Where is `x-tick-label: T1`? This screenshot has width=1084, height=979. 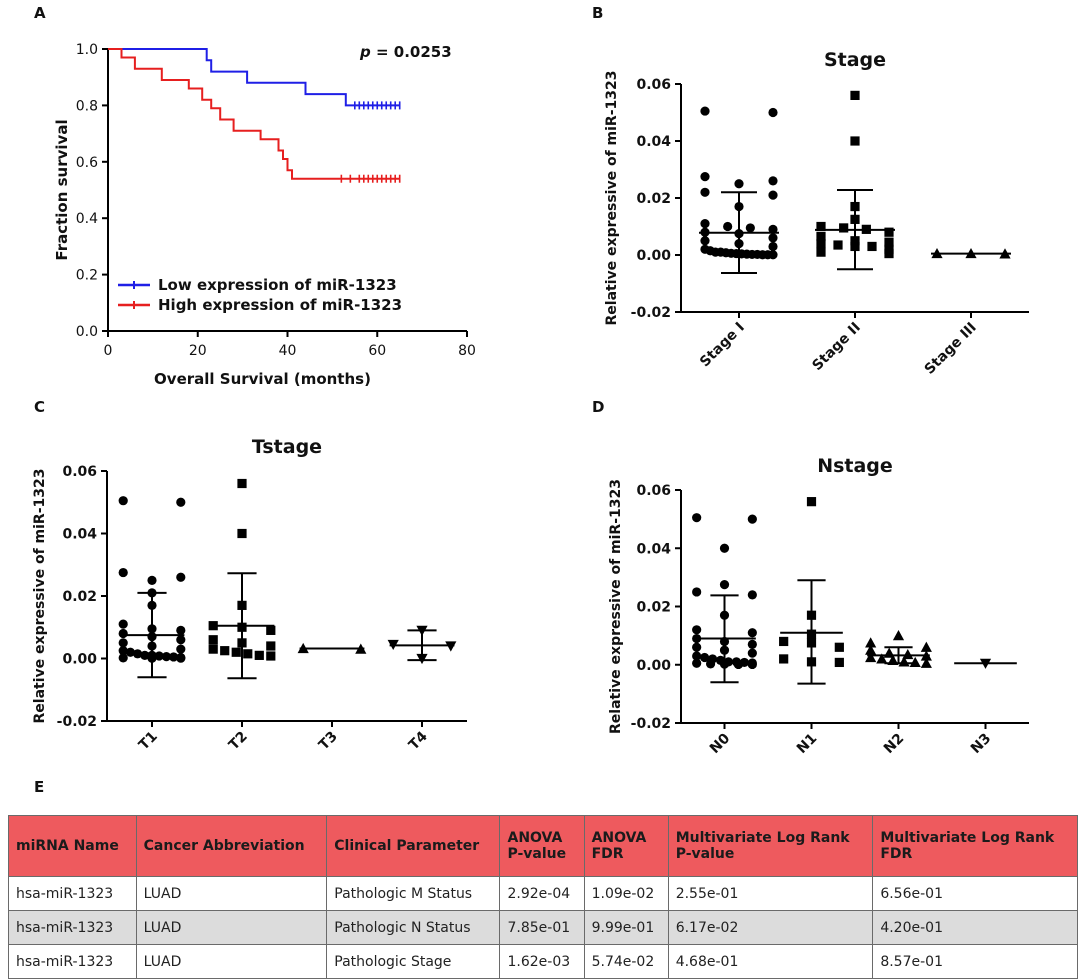 x-tick-label: T1 is located at coordinates (148, 741).